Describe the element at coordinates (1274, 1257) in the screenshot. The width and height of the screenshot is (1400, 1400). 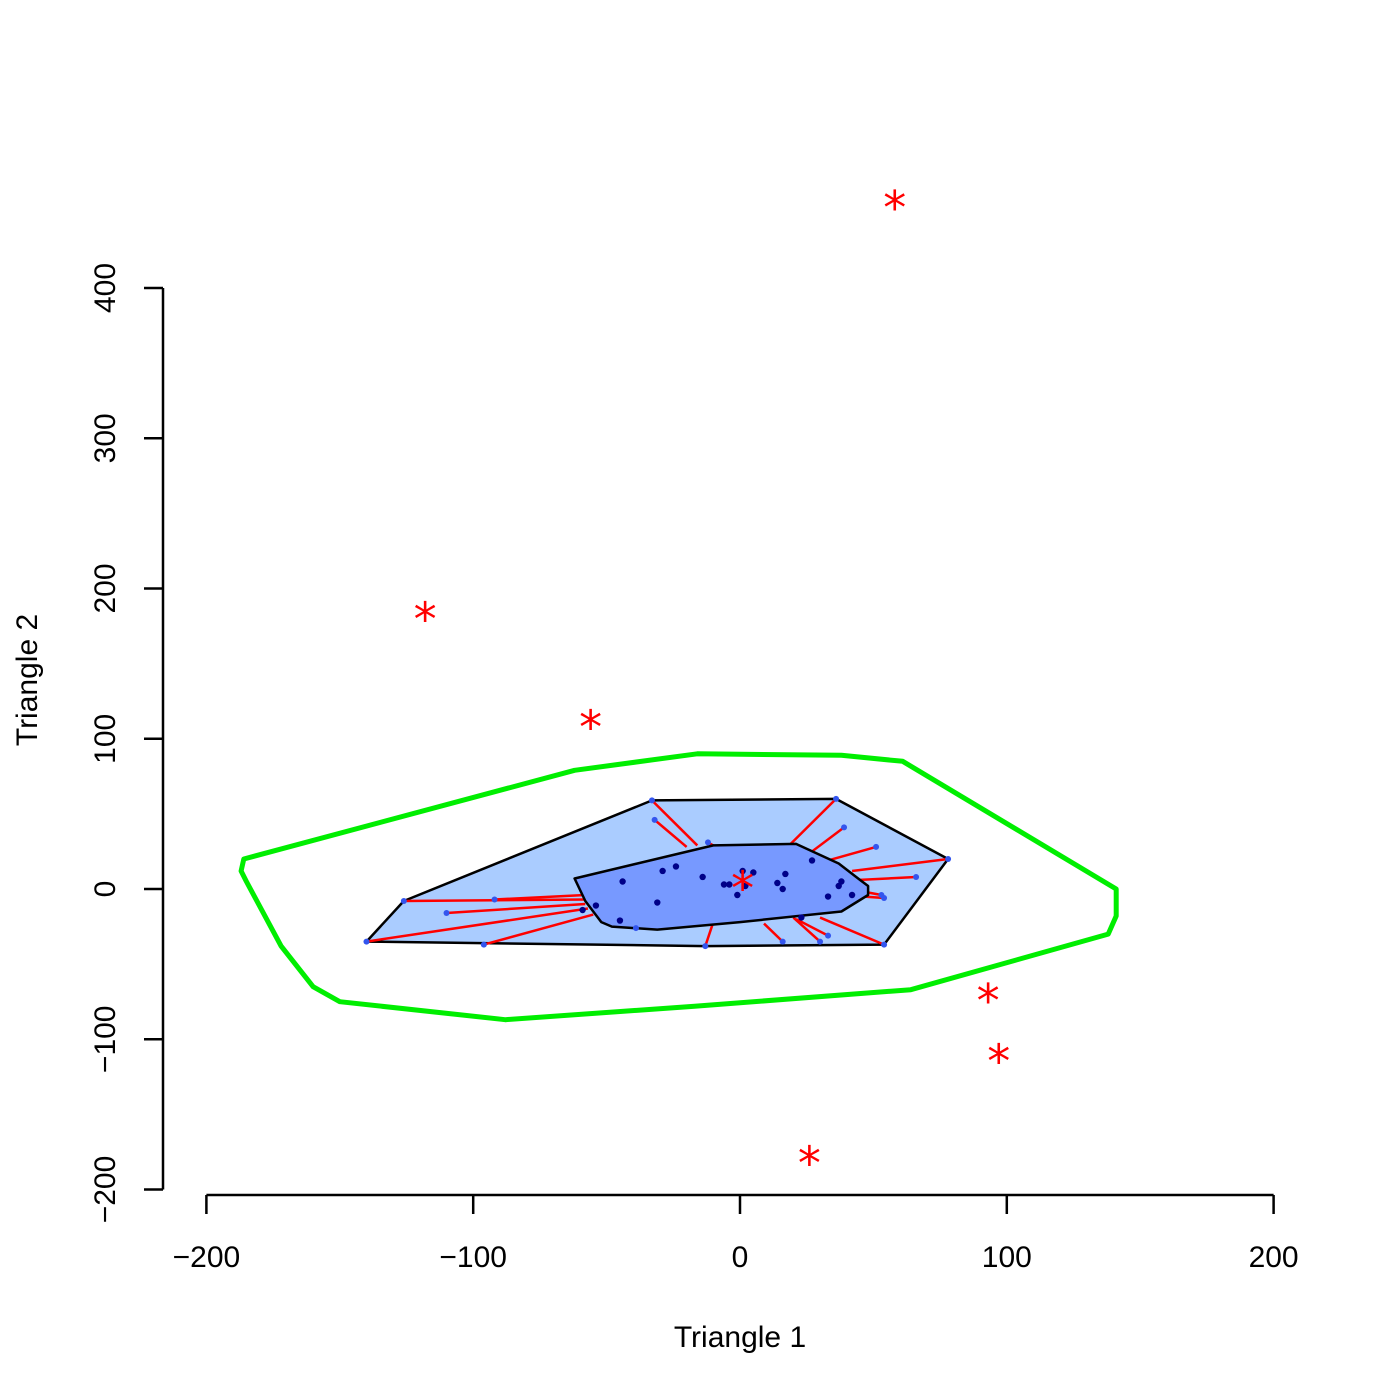
I see `x-tick-label: 200` at that location.